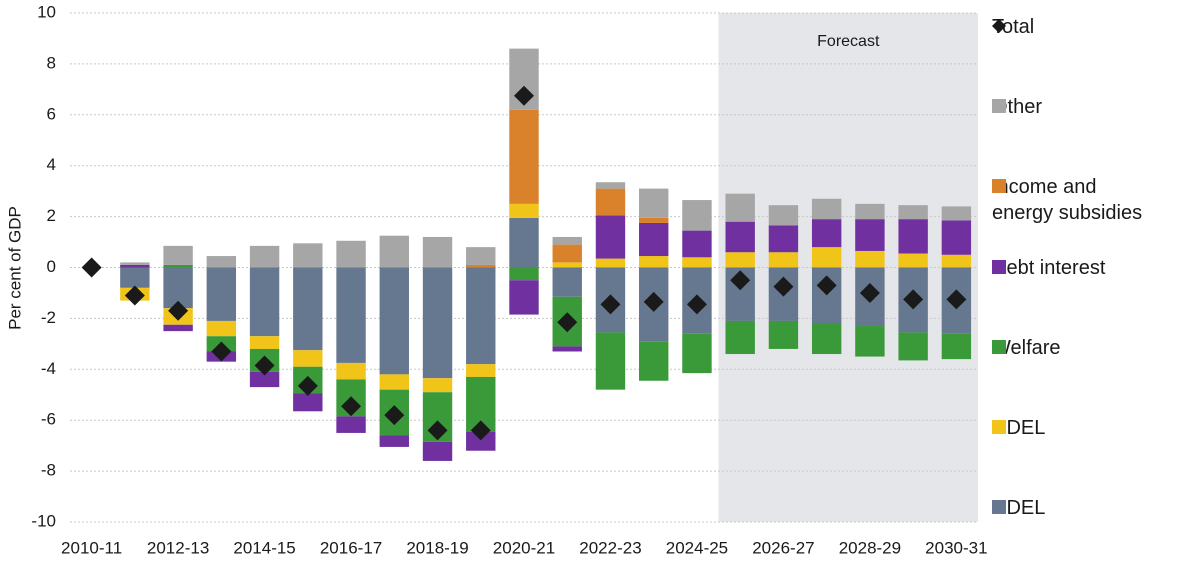 Image resolution: width=1186 pixels, height=566 pixels. I want to click on y-axis-label: Per cent of GDP, so click(14, 268).